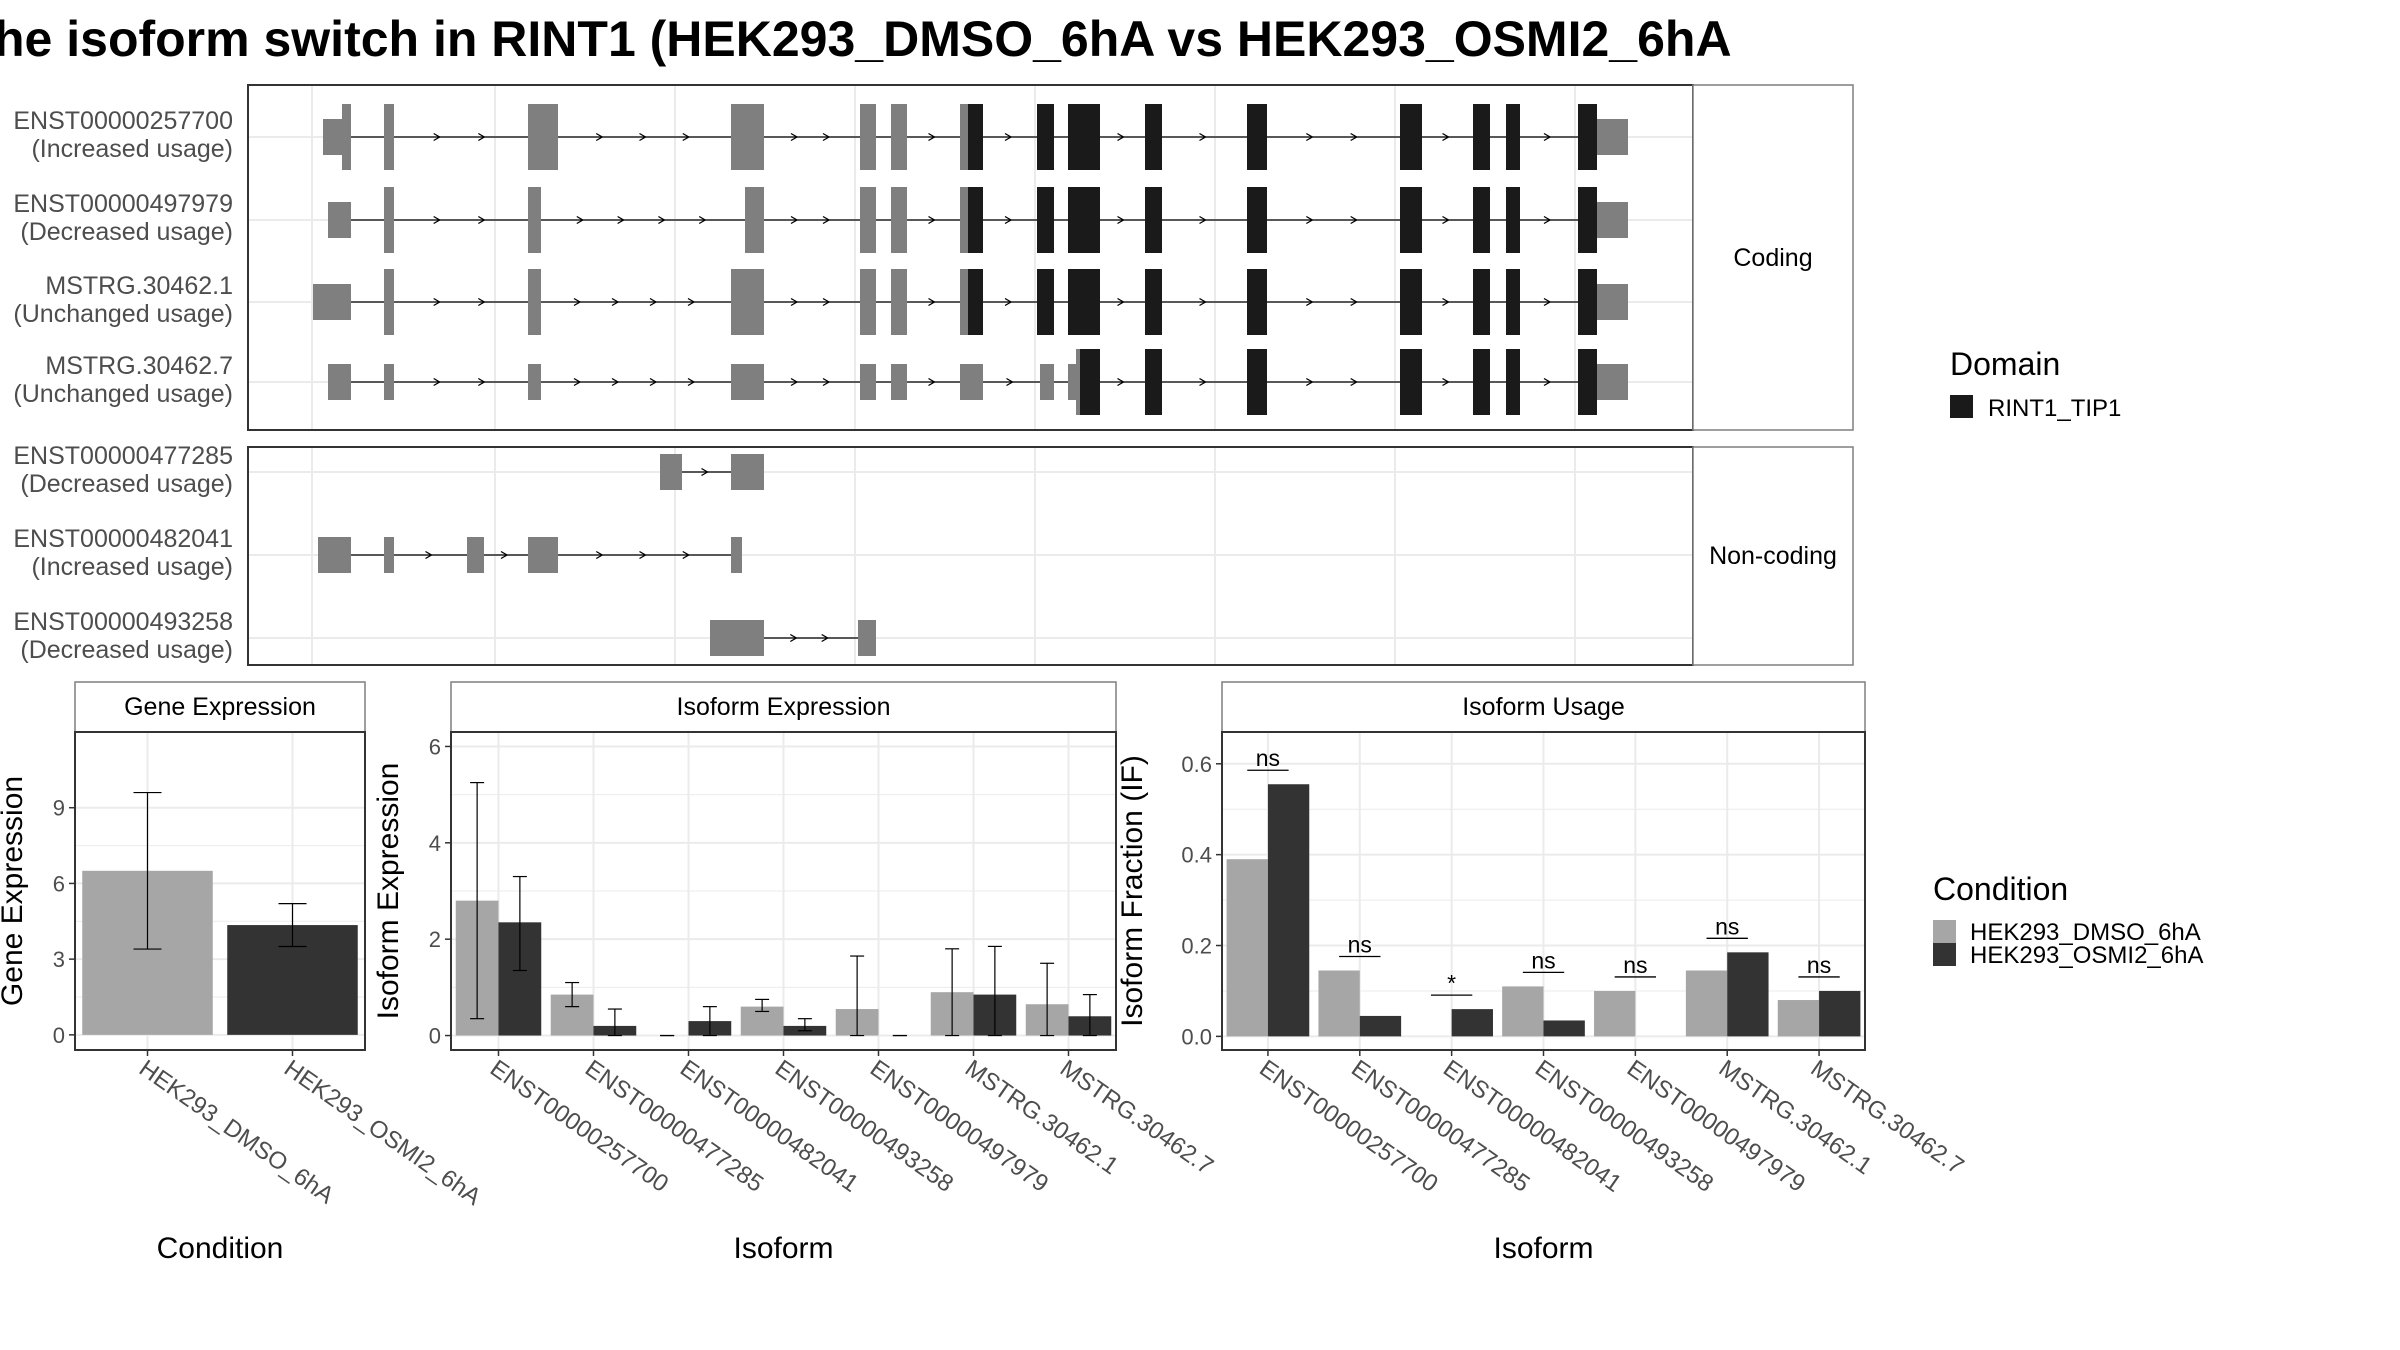  What do you see at coordinates (139, 286) in the screenshot?
I see `transcript-id-label: MSTRG.30462.1` at bounding box center [139, 286].